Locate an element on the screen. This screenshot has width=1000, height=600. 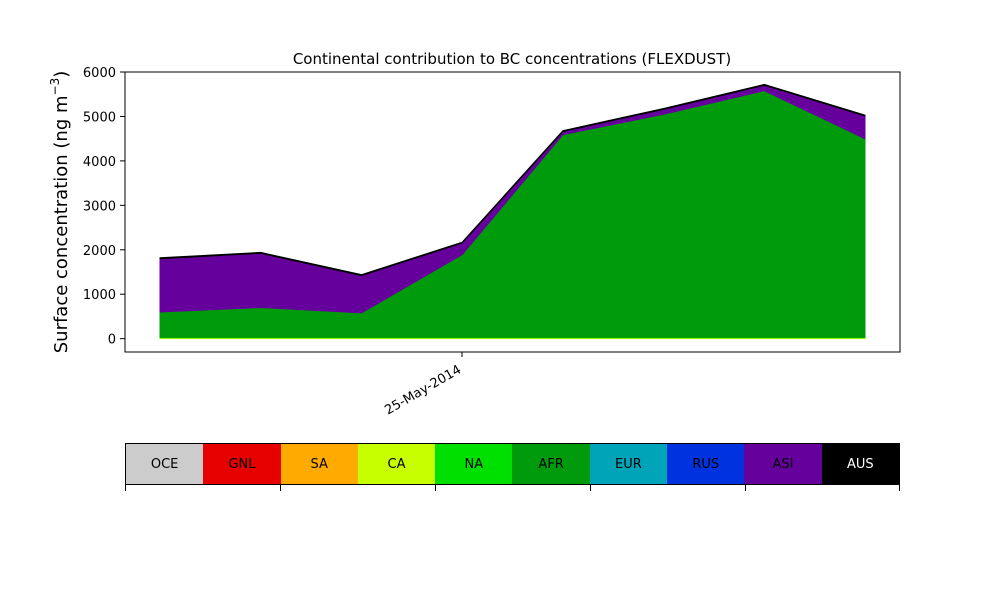
legend-cell-gnl: GNL is located at coordinates (242, 464).